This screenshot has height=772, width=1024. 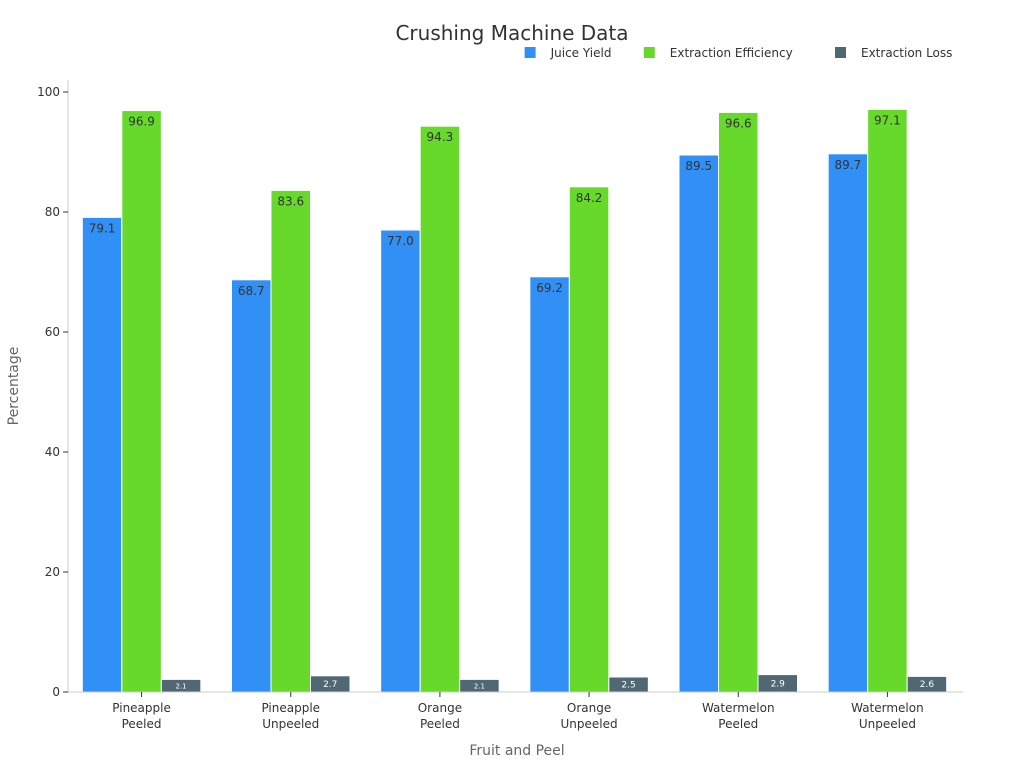 What do you see at coordinates (549, 288) in the screenshot?
I see `bar-value-label: 69.2` at bounding box center [549, 288].